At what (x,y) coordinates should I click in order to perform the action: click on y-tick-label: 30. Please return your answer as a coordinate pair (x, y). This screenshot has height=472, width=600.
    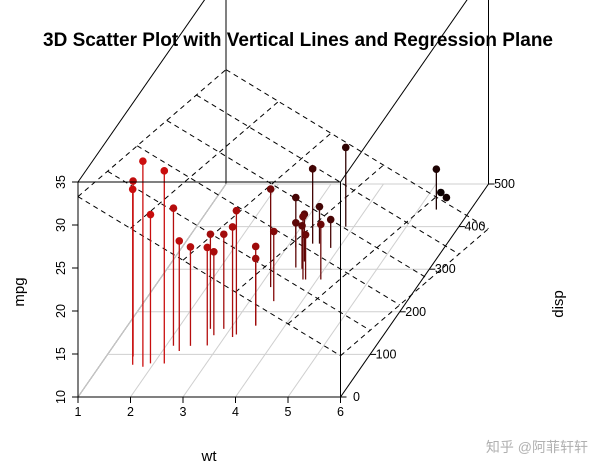
    Looking at the image, I should click on (61, 225).